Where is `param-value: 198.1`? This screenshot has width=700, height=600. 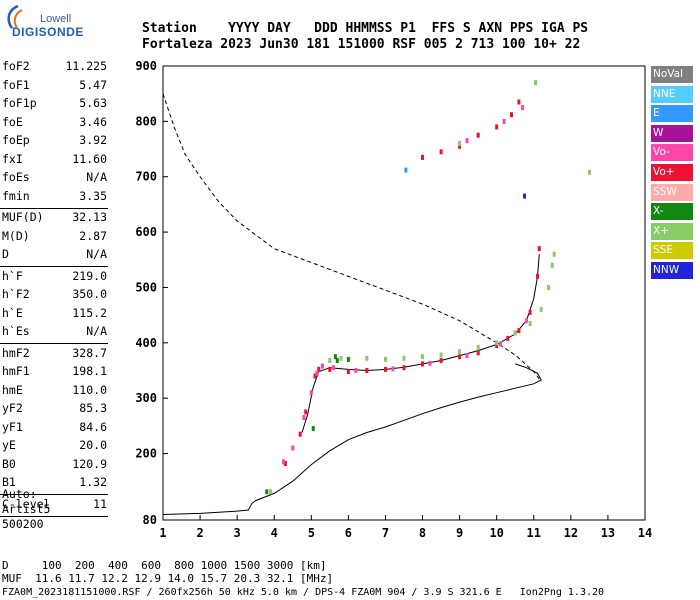 param-value: 198.1 is located at coordinates (89, 371).